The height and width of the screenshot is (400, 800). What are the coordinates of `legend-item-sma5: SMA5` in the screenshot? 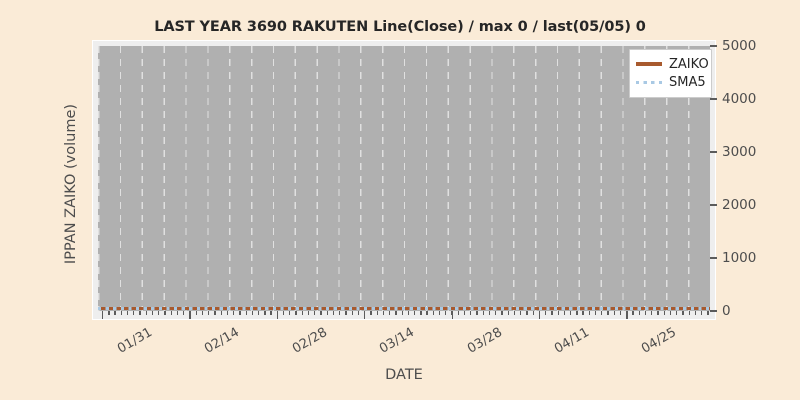 It's located at (671, 82).